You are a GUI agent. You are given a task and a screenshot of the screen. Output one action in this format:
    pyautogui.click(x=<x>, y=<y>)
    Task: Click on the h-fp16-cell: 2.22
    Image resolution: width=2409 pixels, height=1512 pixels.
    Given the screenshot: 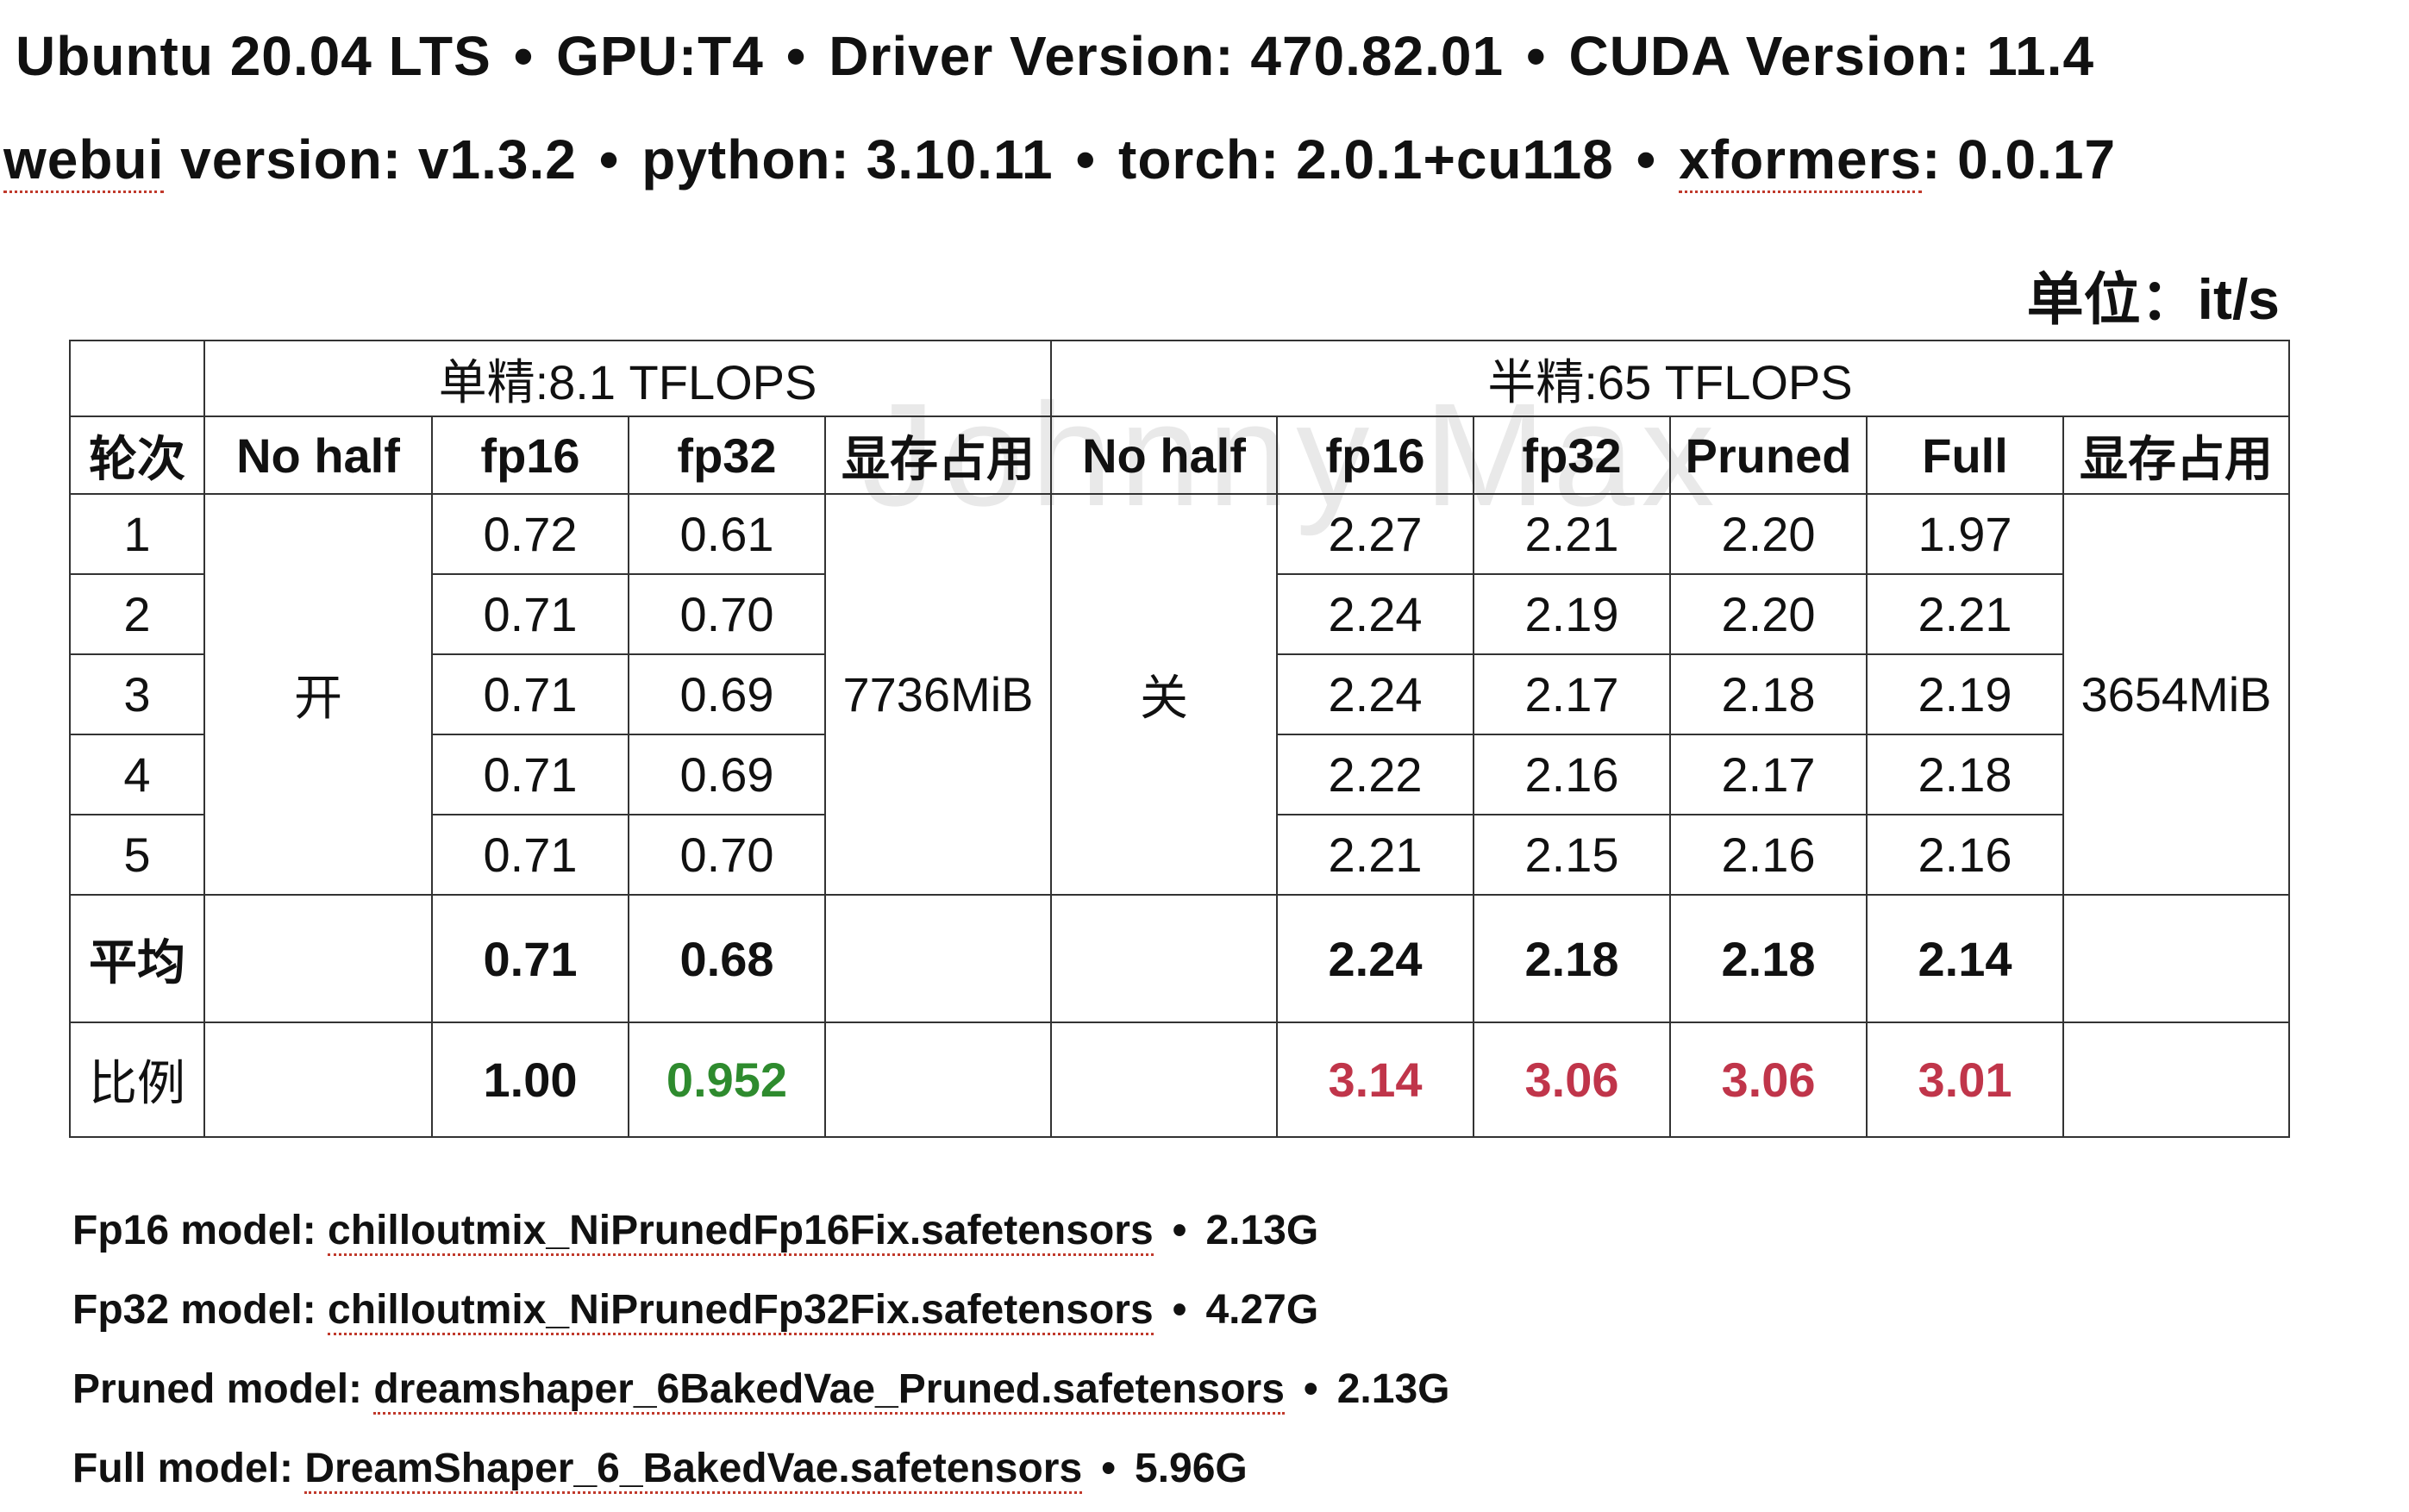 What is the action you would take?
    pyautogui.click(x=1375, y=774)
    